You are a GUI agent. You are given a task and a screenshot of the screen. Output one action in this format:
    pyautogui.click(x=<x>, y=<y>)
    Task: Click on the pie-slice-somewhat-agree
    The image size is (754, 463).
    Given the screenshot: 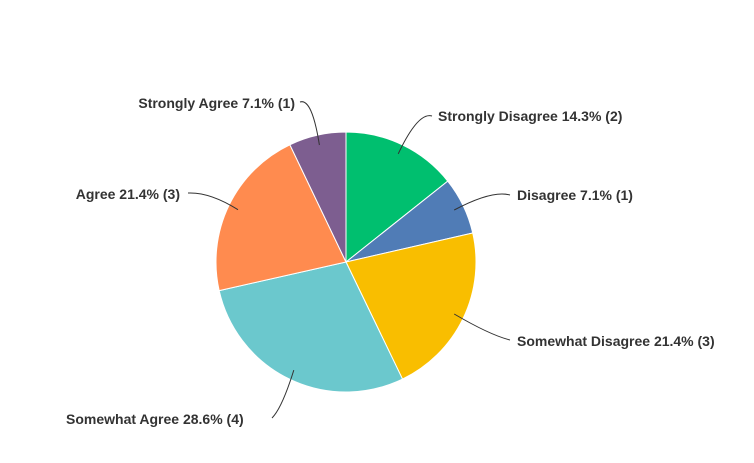 What is the action you would take?
    pyautogui.click(x=311, y=327)
    